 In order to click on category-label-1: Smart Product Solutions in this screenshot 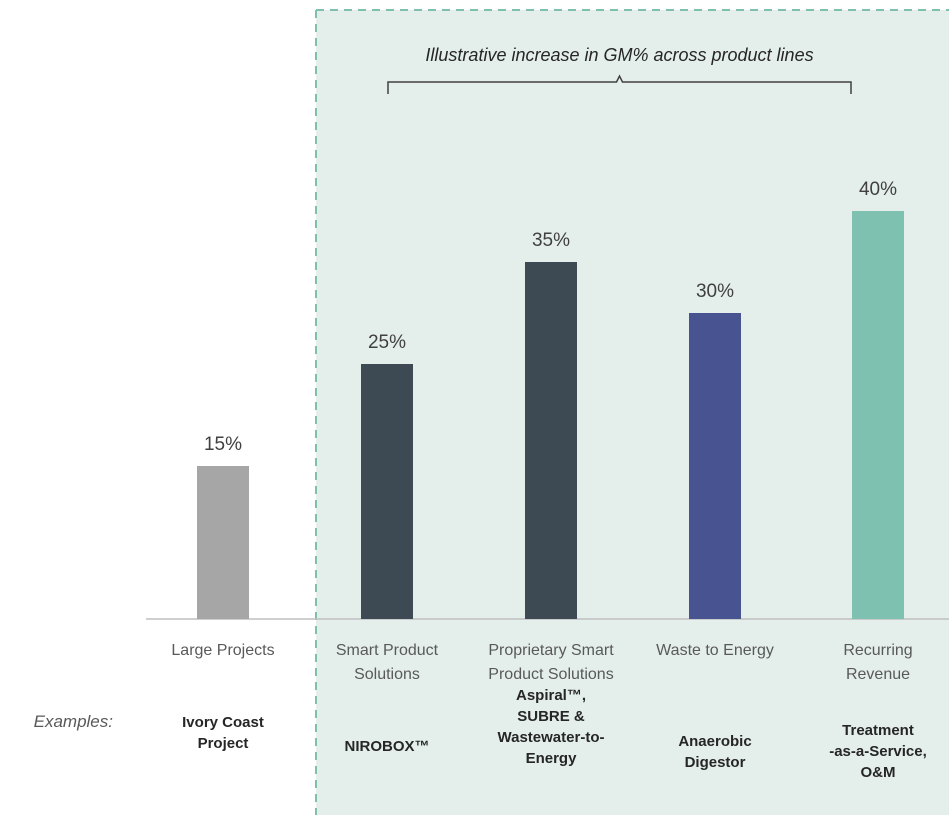, I will do `click(387, 662)`.